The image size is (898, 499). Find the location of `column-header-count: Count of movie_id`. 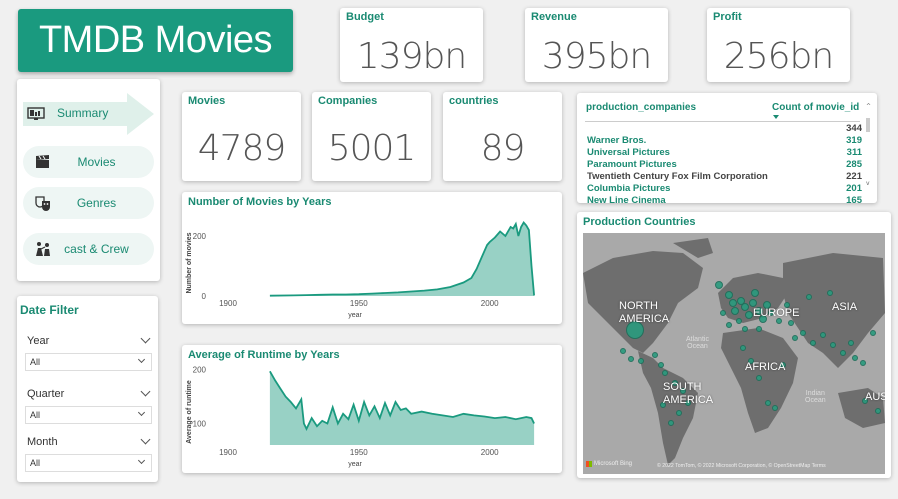

column-header-count: Count of movie_id is located at coordinates (816, 107).